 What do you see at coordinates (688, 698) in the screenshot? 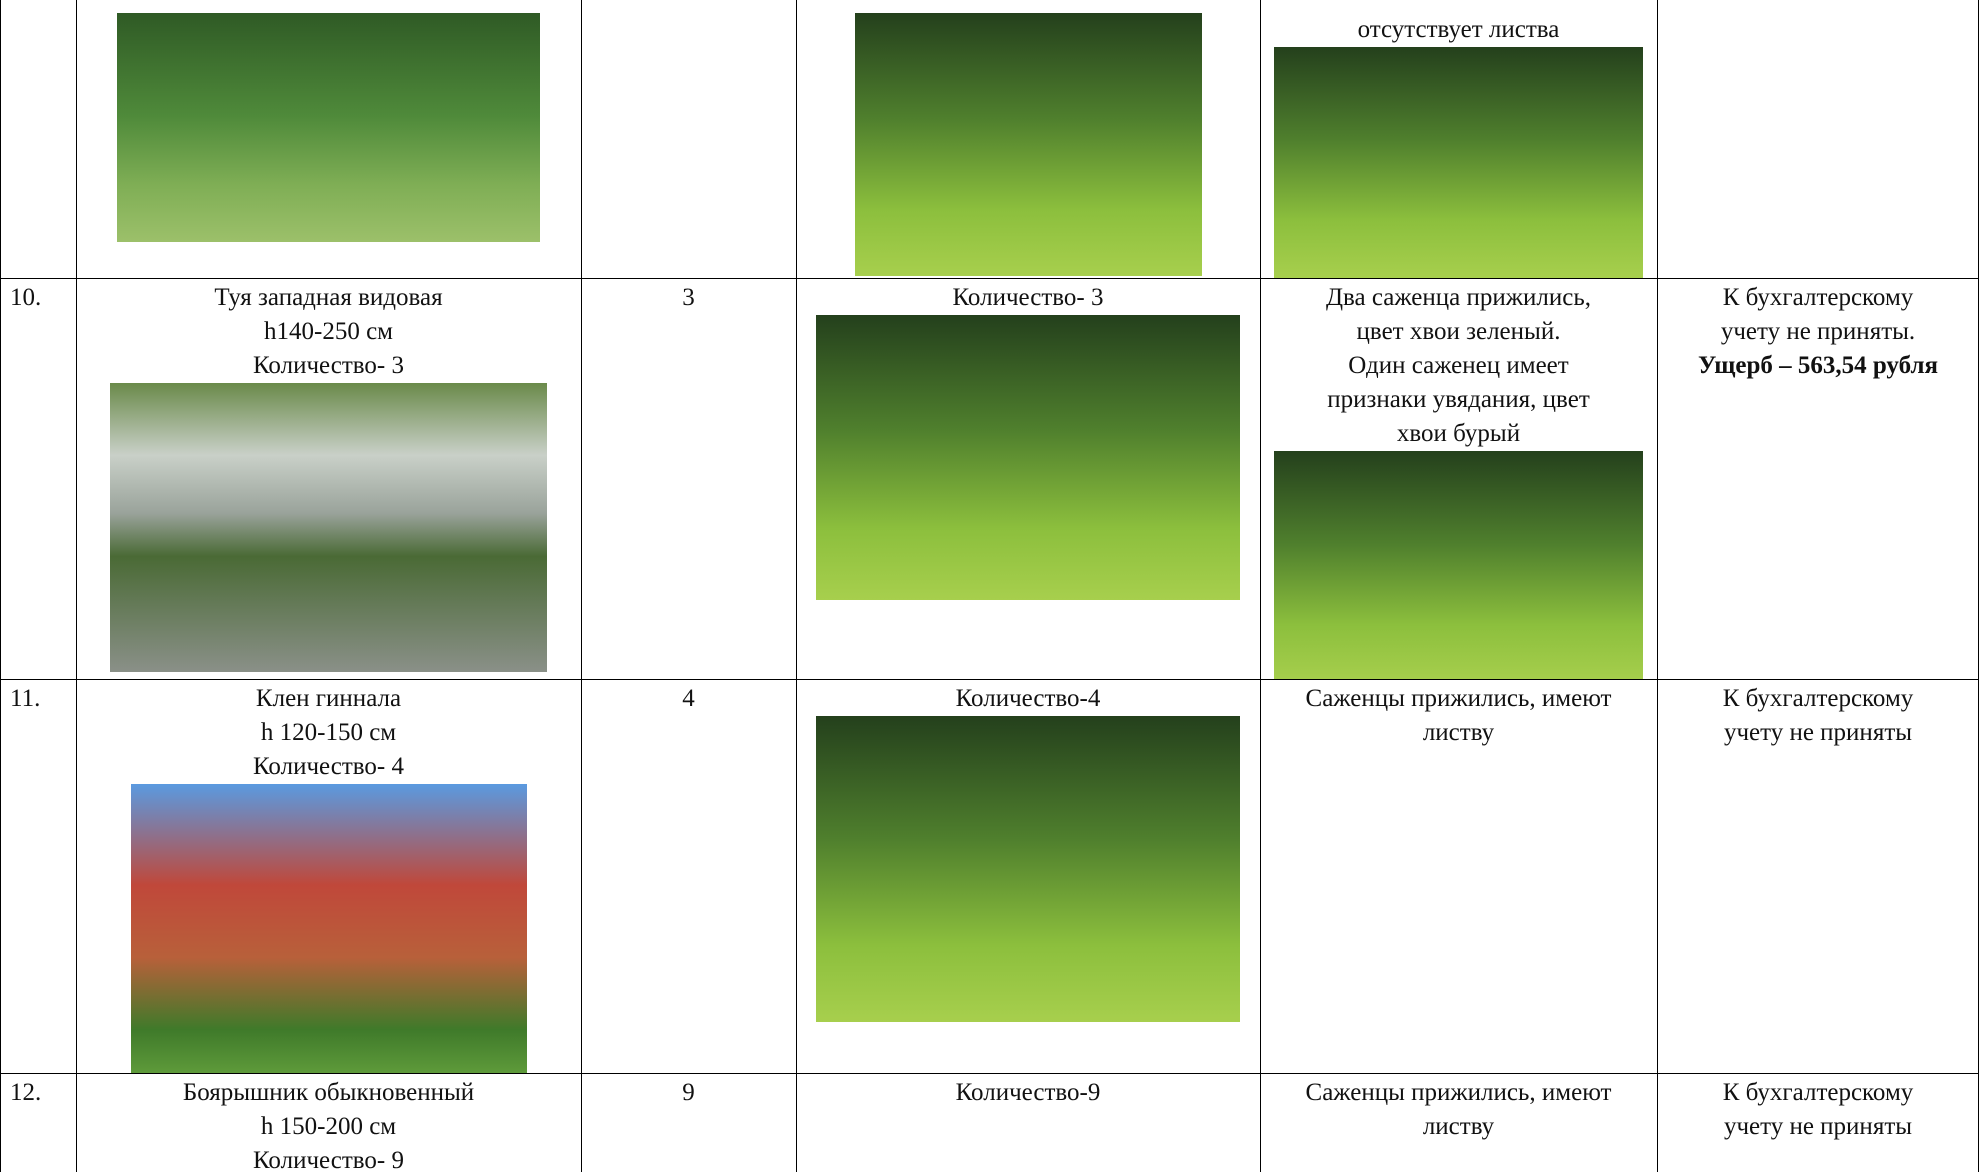
I see `cell-text: 4` at bounding box center [688, 698].